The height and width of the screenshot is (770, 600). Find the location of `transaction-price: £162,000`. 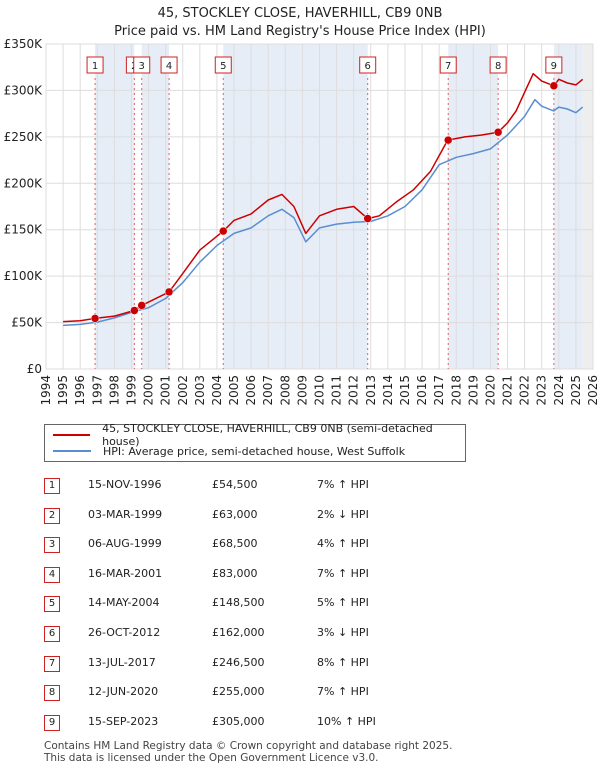

transaction-price: £162,000 is located at coordinates (238, 632).